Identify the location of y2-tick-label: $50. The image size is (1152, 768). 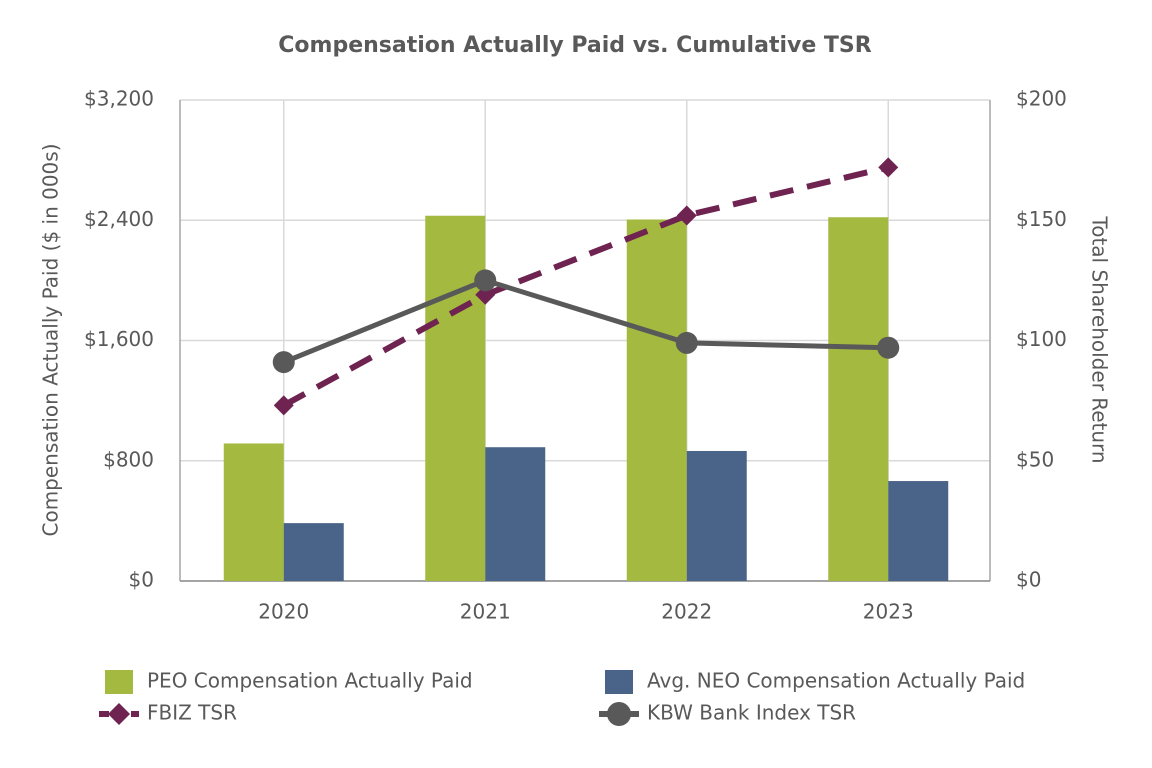
(1035, 459).